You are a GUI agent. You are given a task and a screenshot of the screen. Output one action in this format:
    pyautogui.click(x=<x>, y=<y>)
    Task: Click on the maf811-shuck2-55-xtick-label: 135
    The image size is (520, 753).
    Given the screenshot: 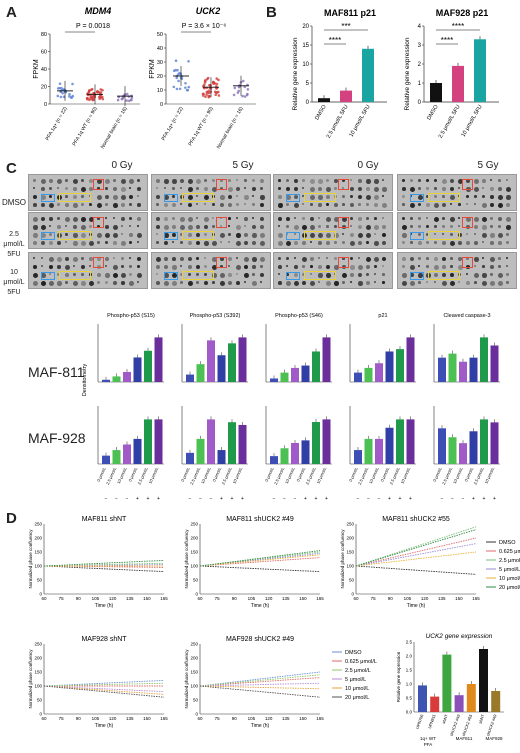 What is the action you would take?
    pyautogui.click(x=442, y=598)
    